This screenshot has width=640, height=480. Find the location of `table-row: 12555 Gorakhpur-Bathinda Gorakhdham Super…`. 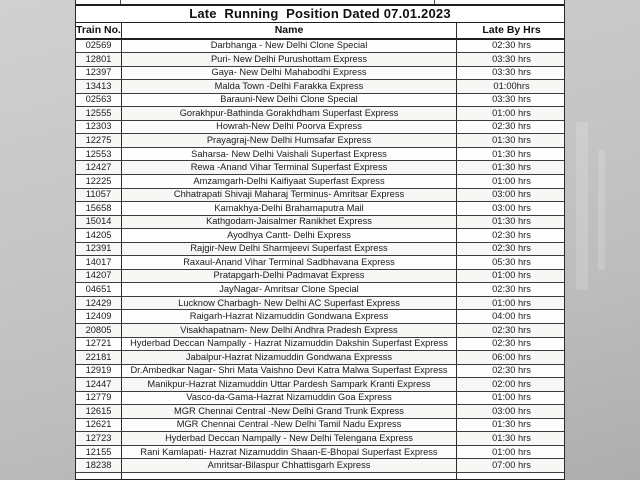

table-row: 12555 Gorakhpur-Bathinda Gorakhdham Super… is located at coordinates (320, 114).